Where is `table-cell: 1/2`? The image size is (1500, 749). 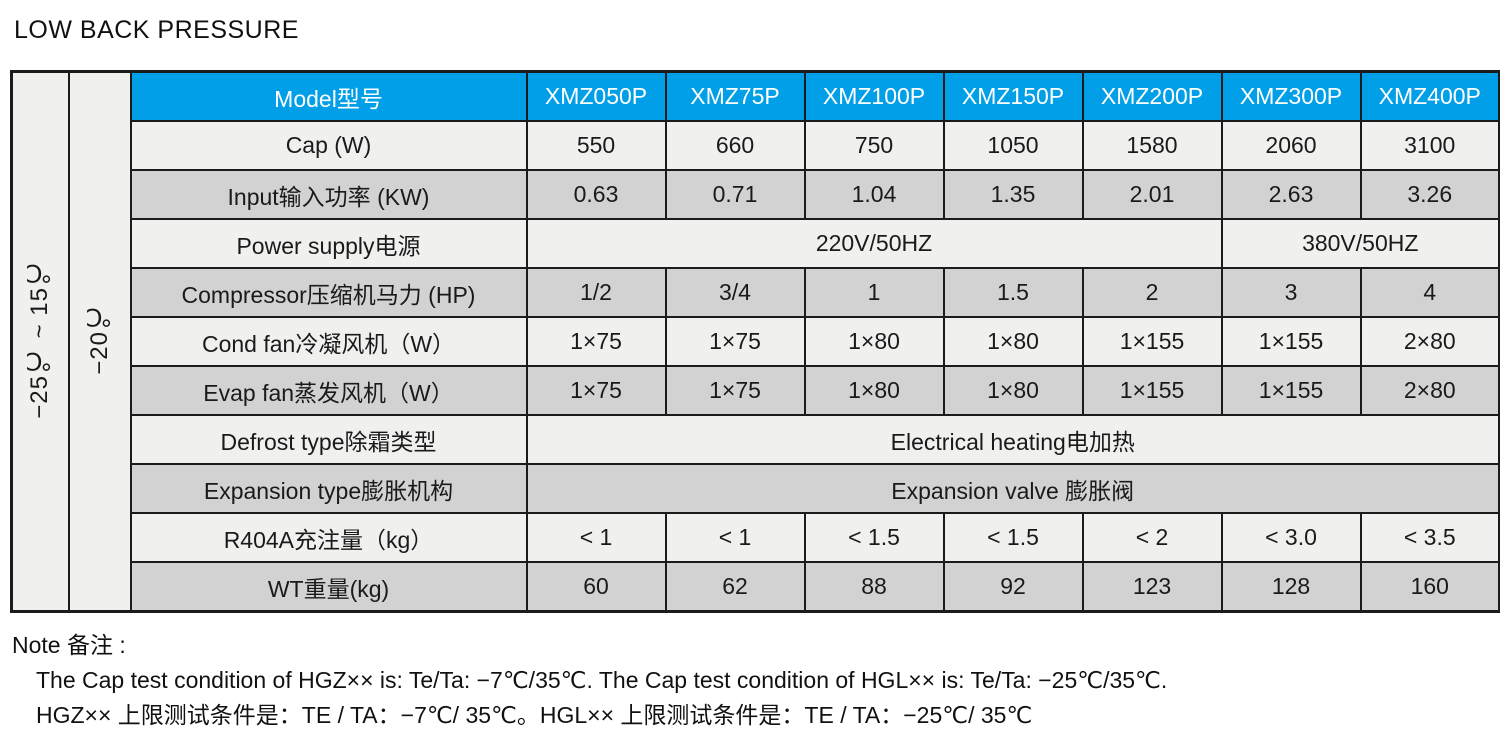
table-cell: 1/2 is located at coordinates (596, 292).